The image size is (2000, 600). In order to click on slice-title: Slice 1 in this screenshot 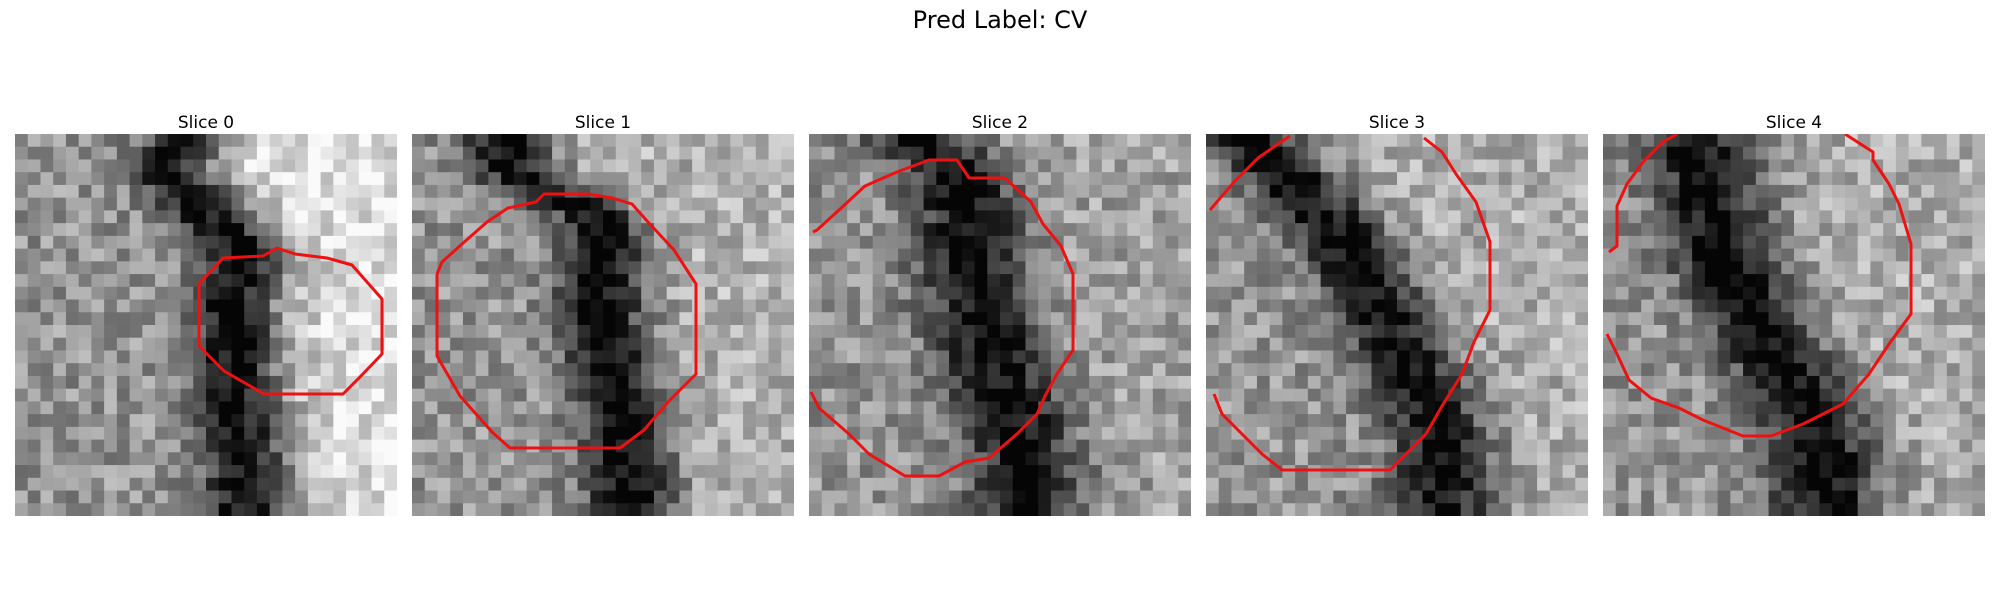, I will do `click(603, 123)`.